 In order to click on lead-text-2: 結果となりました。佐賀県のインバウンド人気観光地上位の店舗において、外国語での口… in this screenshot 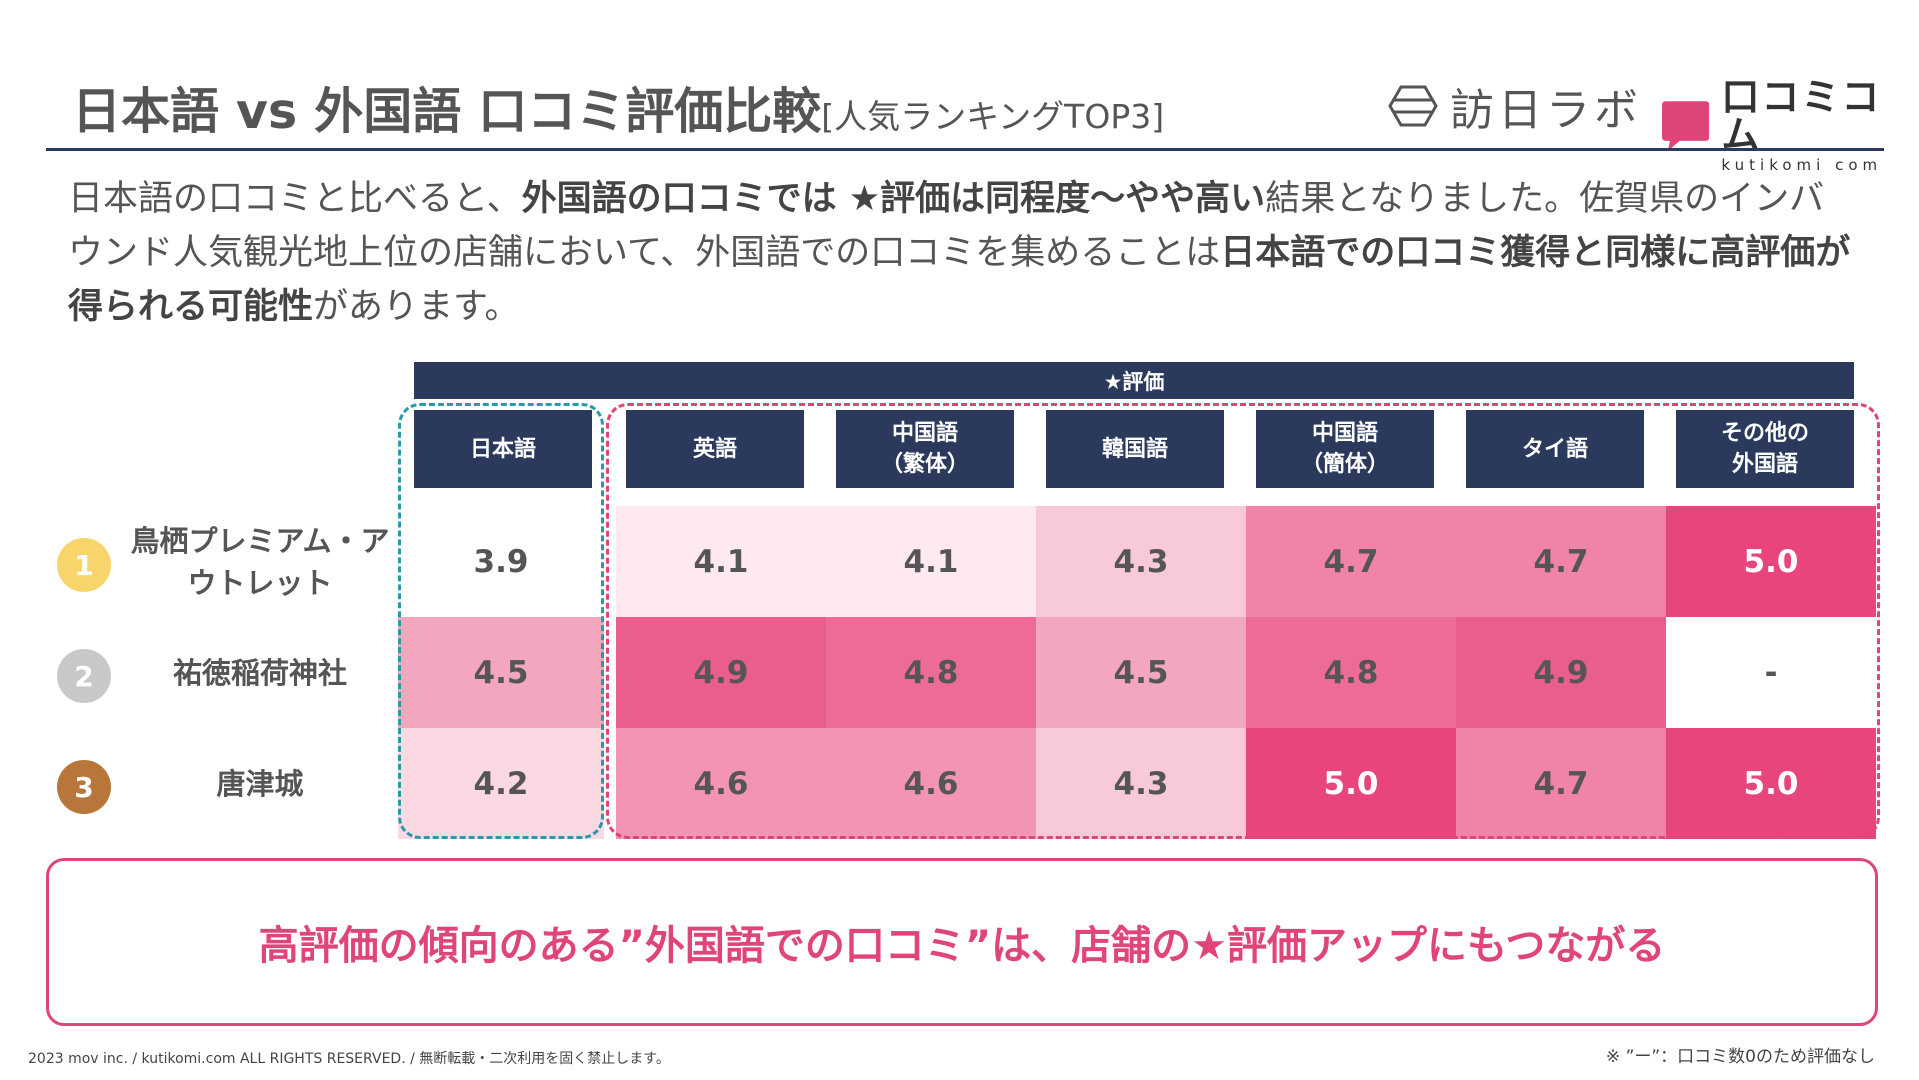, I will do `click(946, 226)`.